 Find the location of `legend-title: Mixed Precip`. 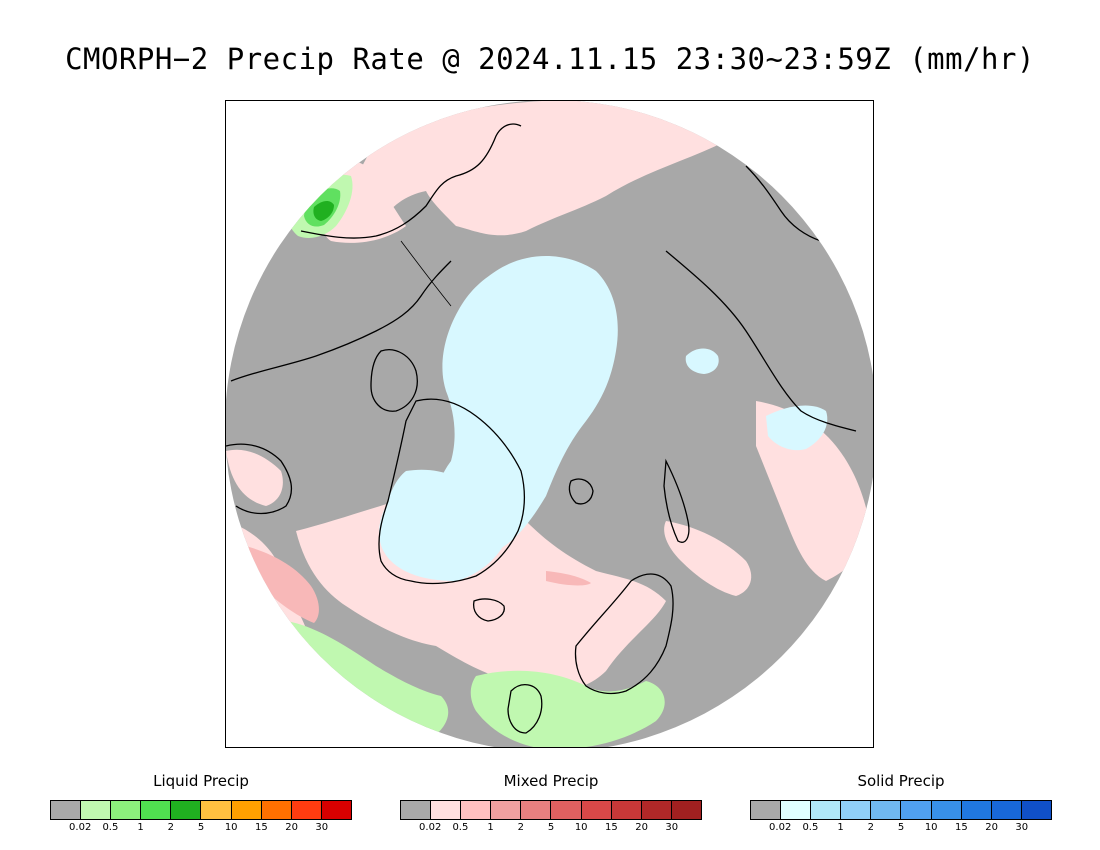

legend-title: Mixed Precip is located at coordinates (551, 781).